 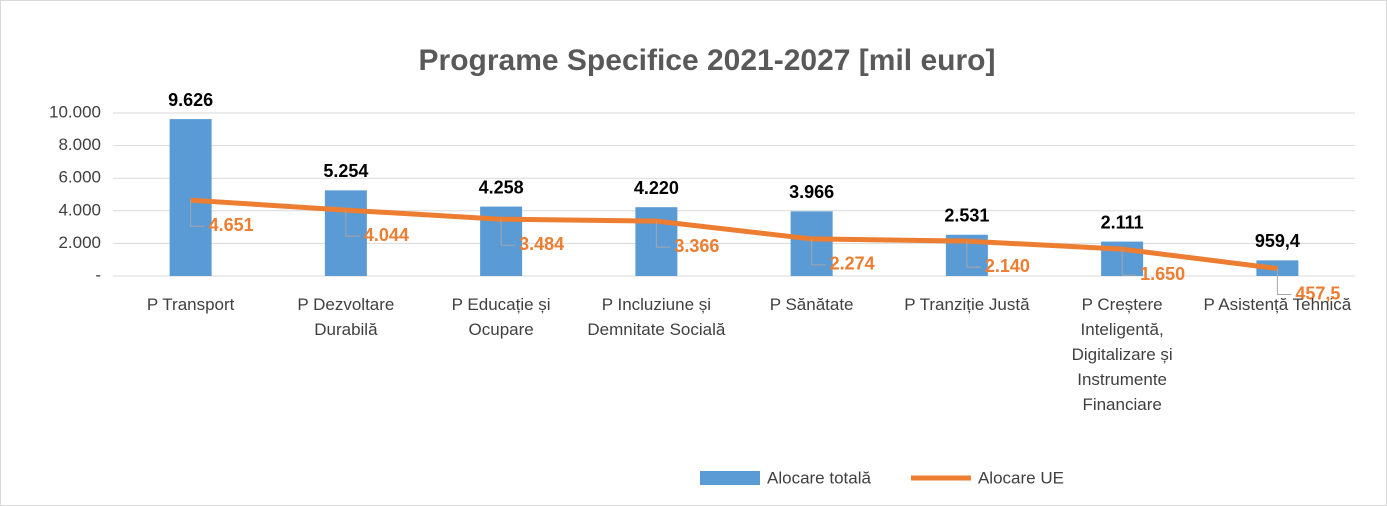 What do you see at coordinates (811, 304) in the screenshot?
I see `x-tick-label: P Sănătate` at bounding box center [811, 304].